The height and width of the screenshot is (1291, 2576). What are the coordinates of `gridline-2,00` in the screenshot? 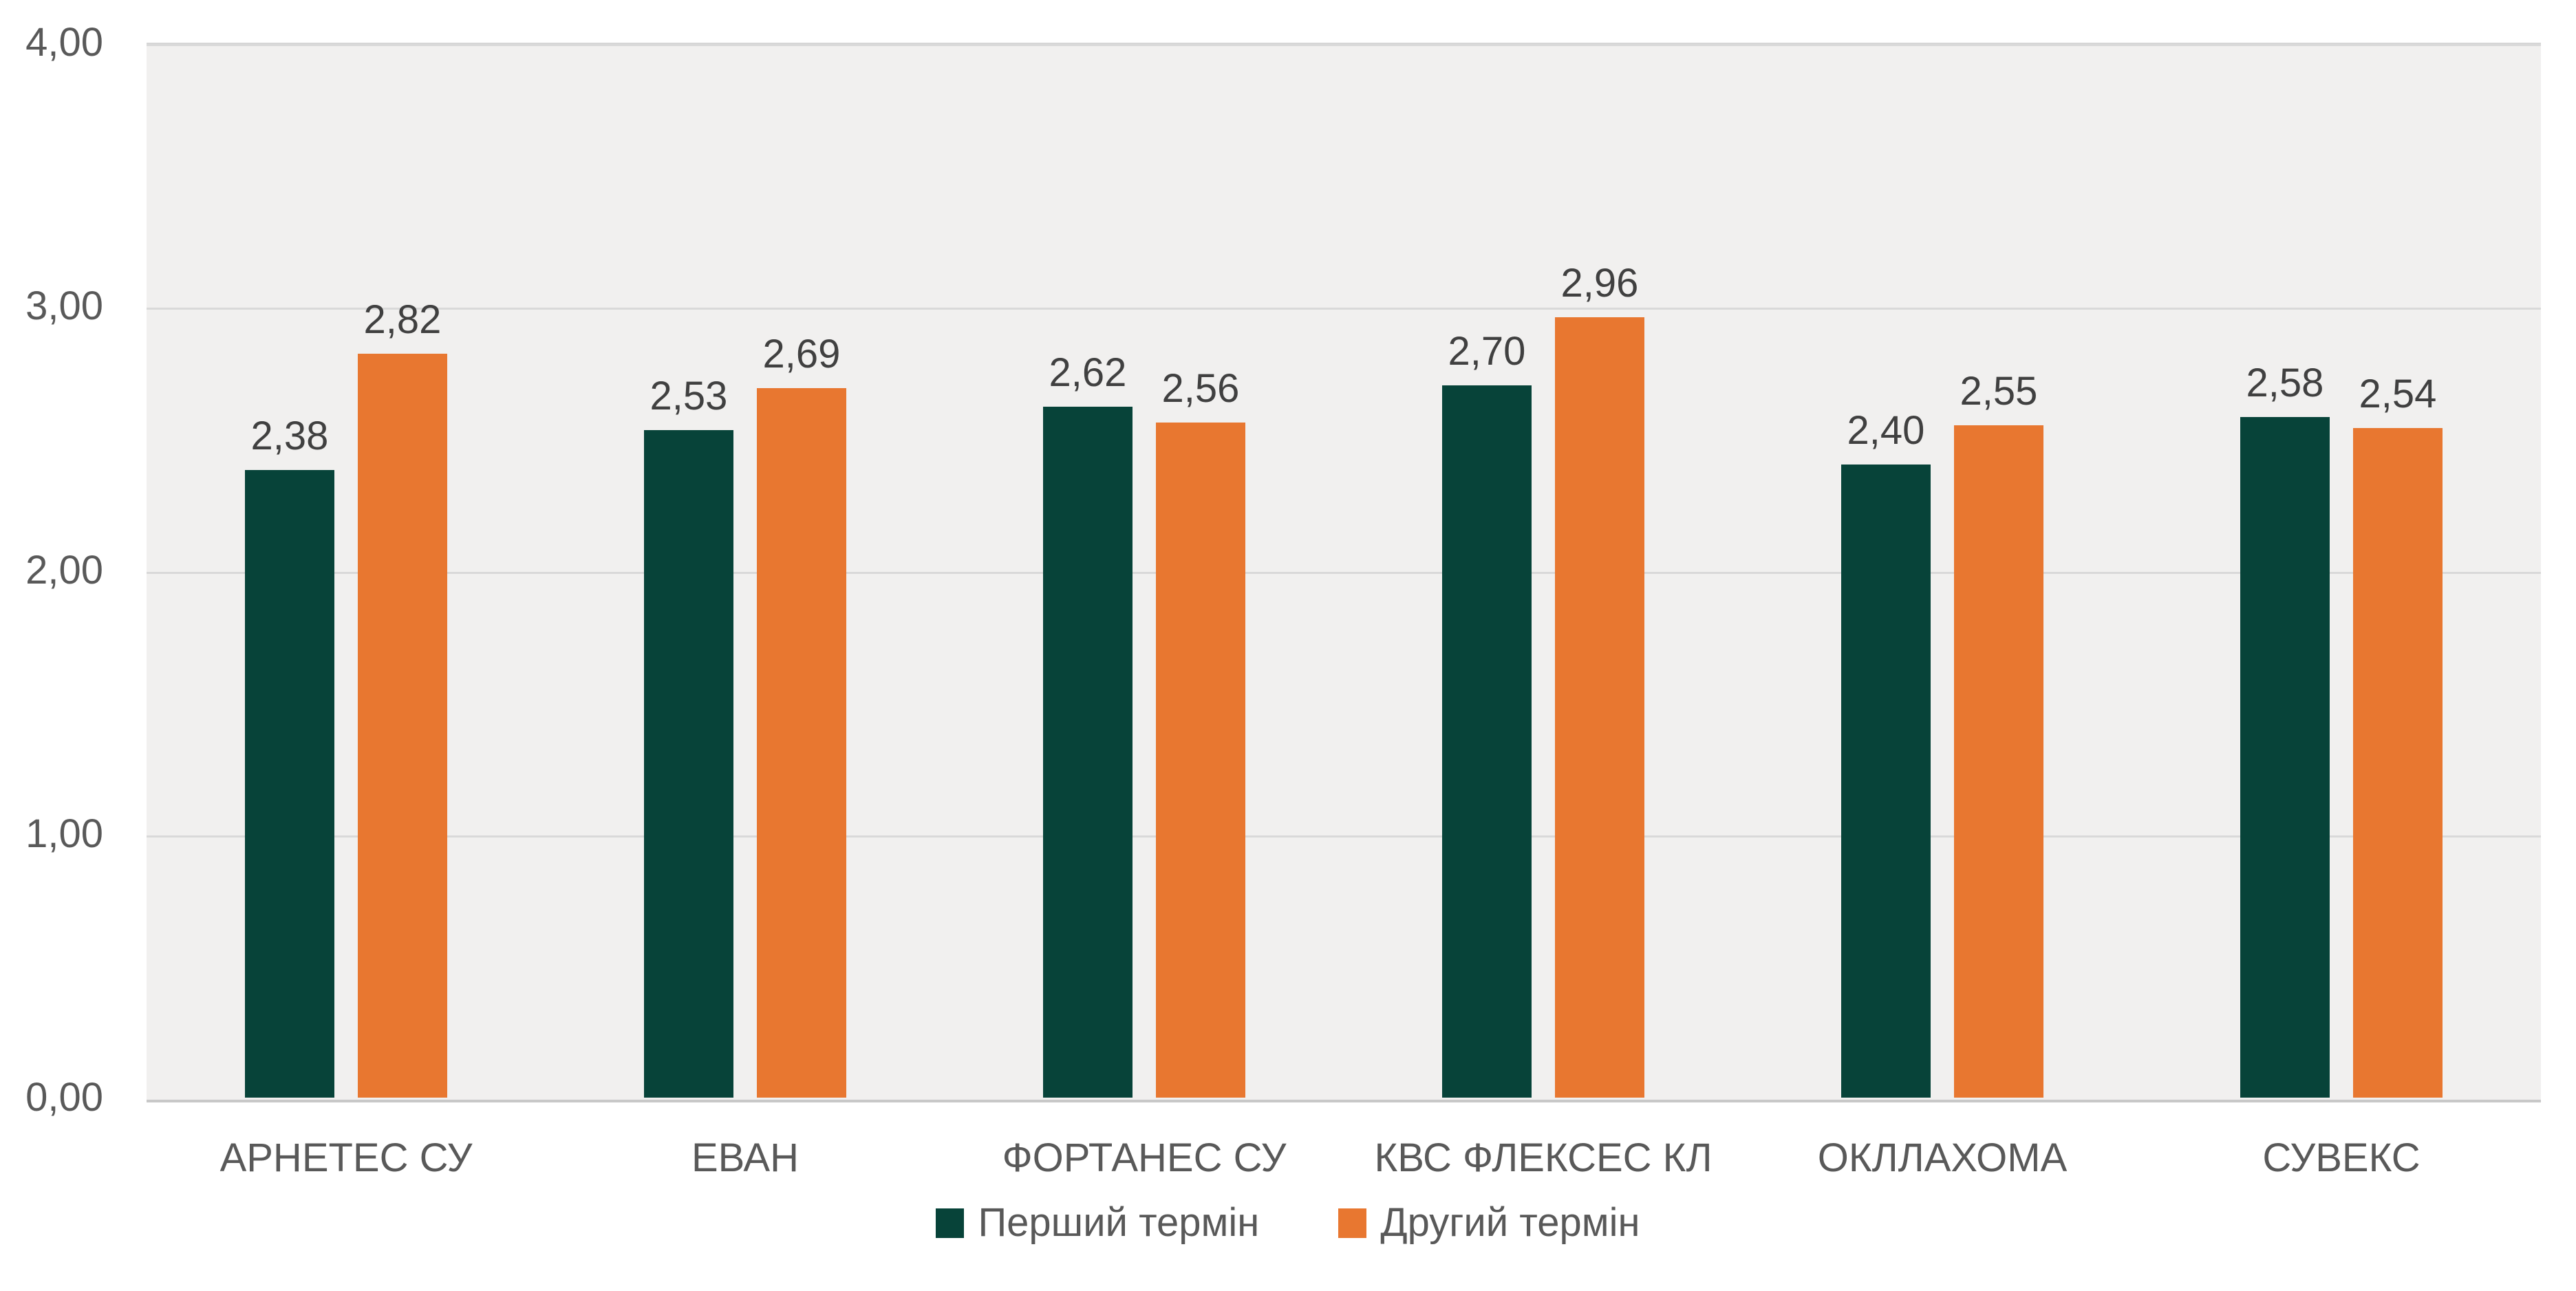 It's located at (1344, 572).